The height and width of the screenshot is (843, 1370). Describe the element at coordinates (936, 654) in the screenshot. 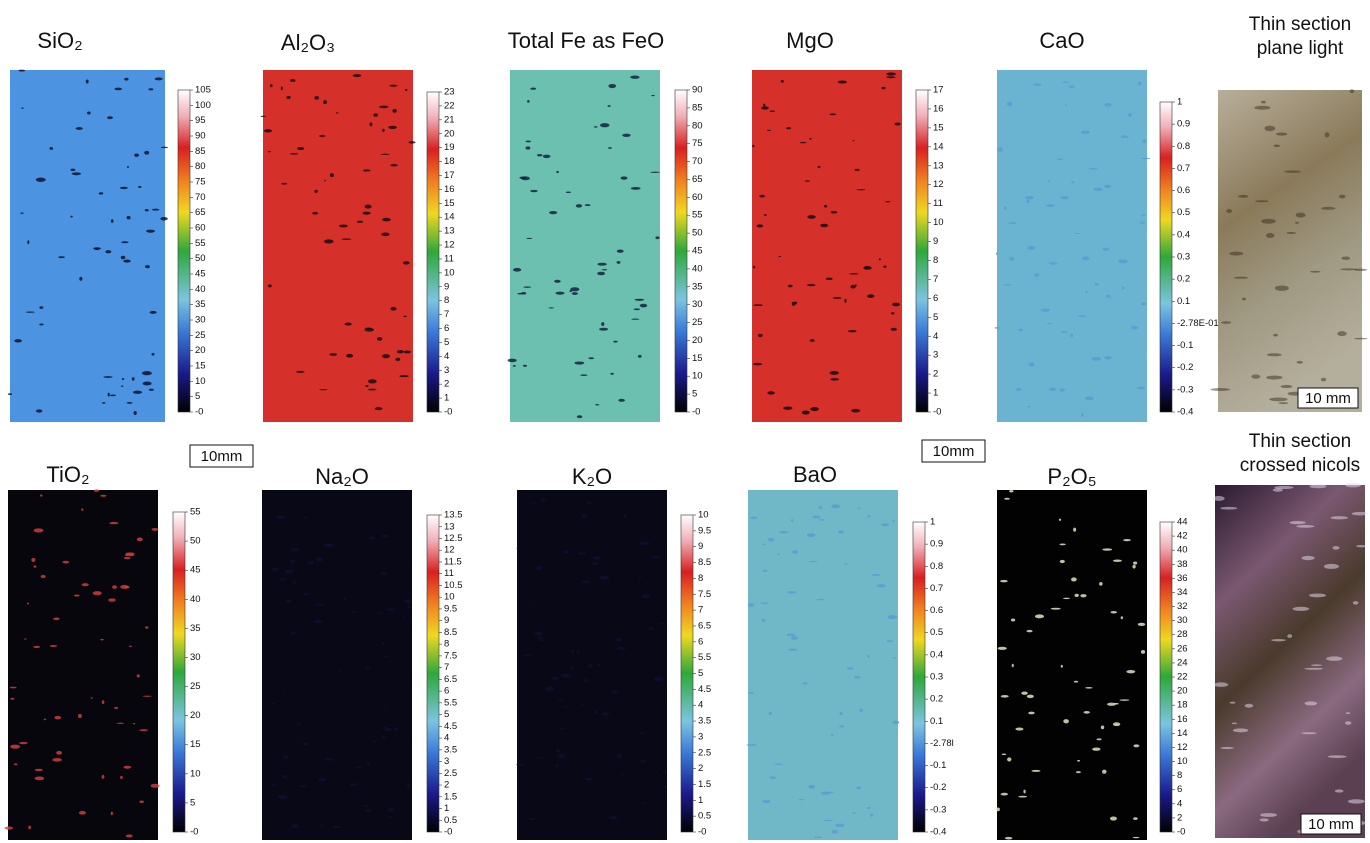

I see `colorbar-label: 0.4` at that location.